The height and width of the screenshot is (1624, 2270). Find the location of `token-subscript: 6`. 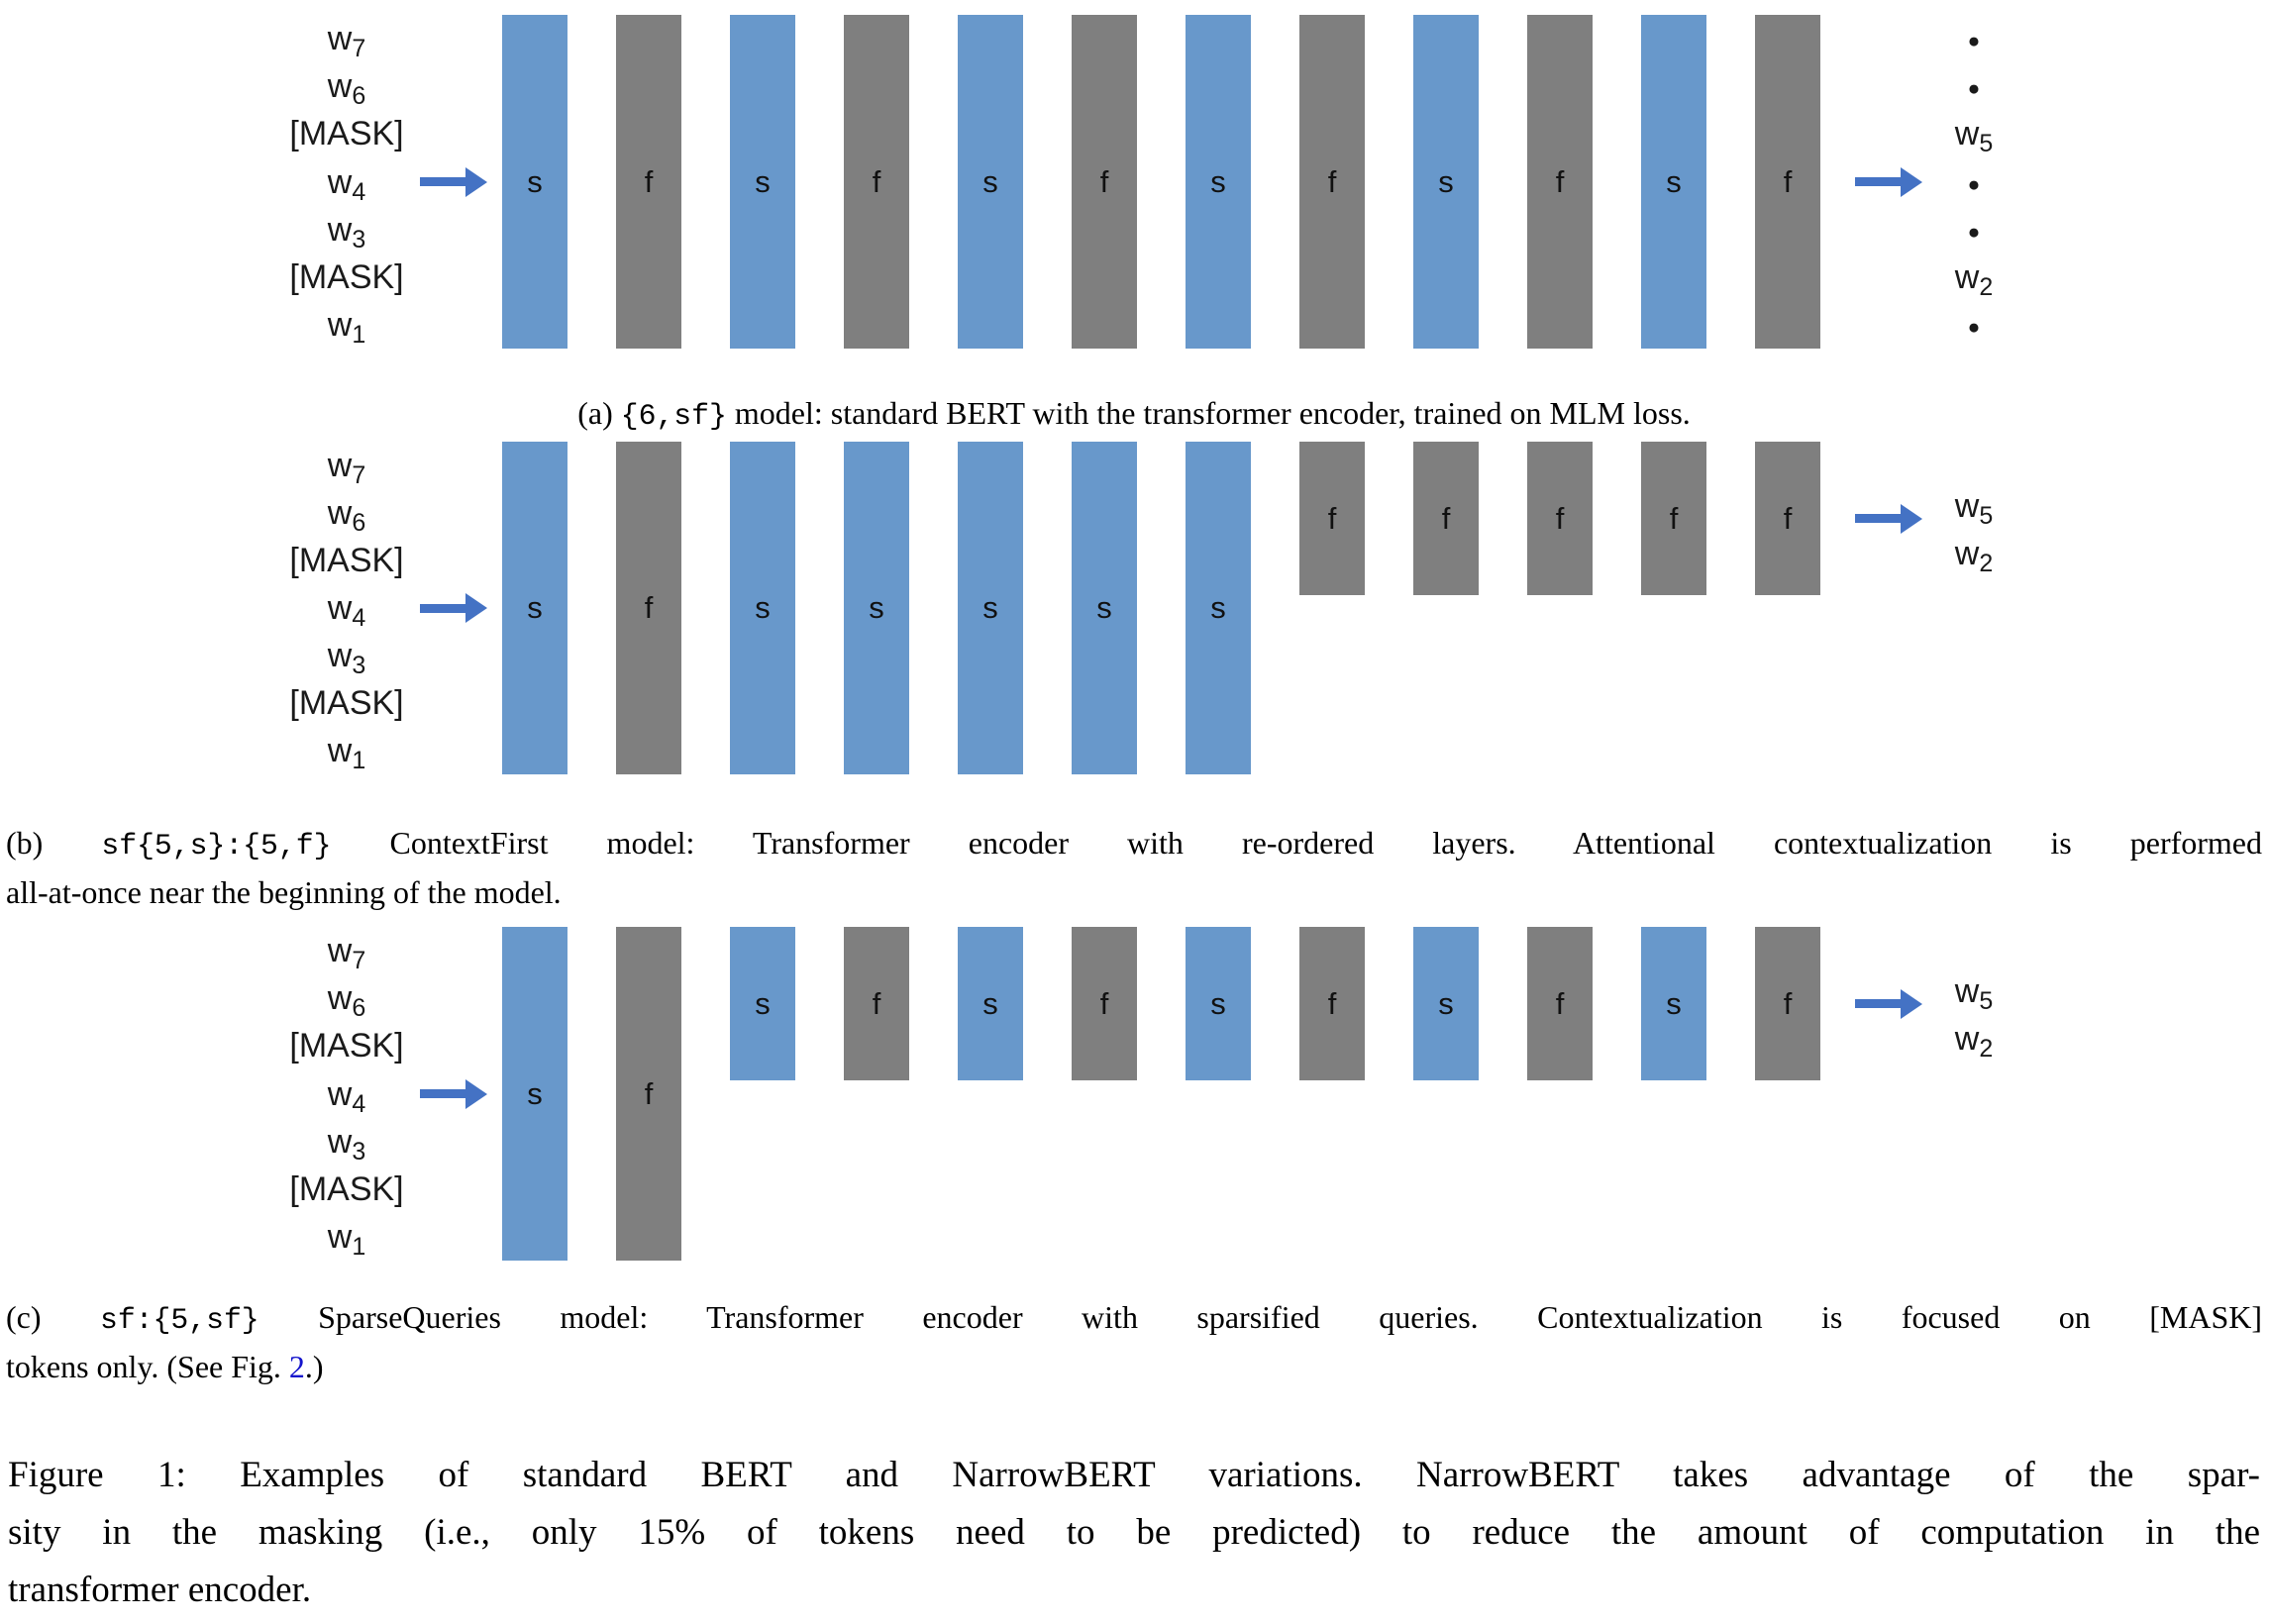

token-subscript: 6 is located at coordinates (359, 96).